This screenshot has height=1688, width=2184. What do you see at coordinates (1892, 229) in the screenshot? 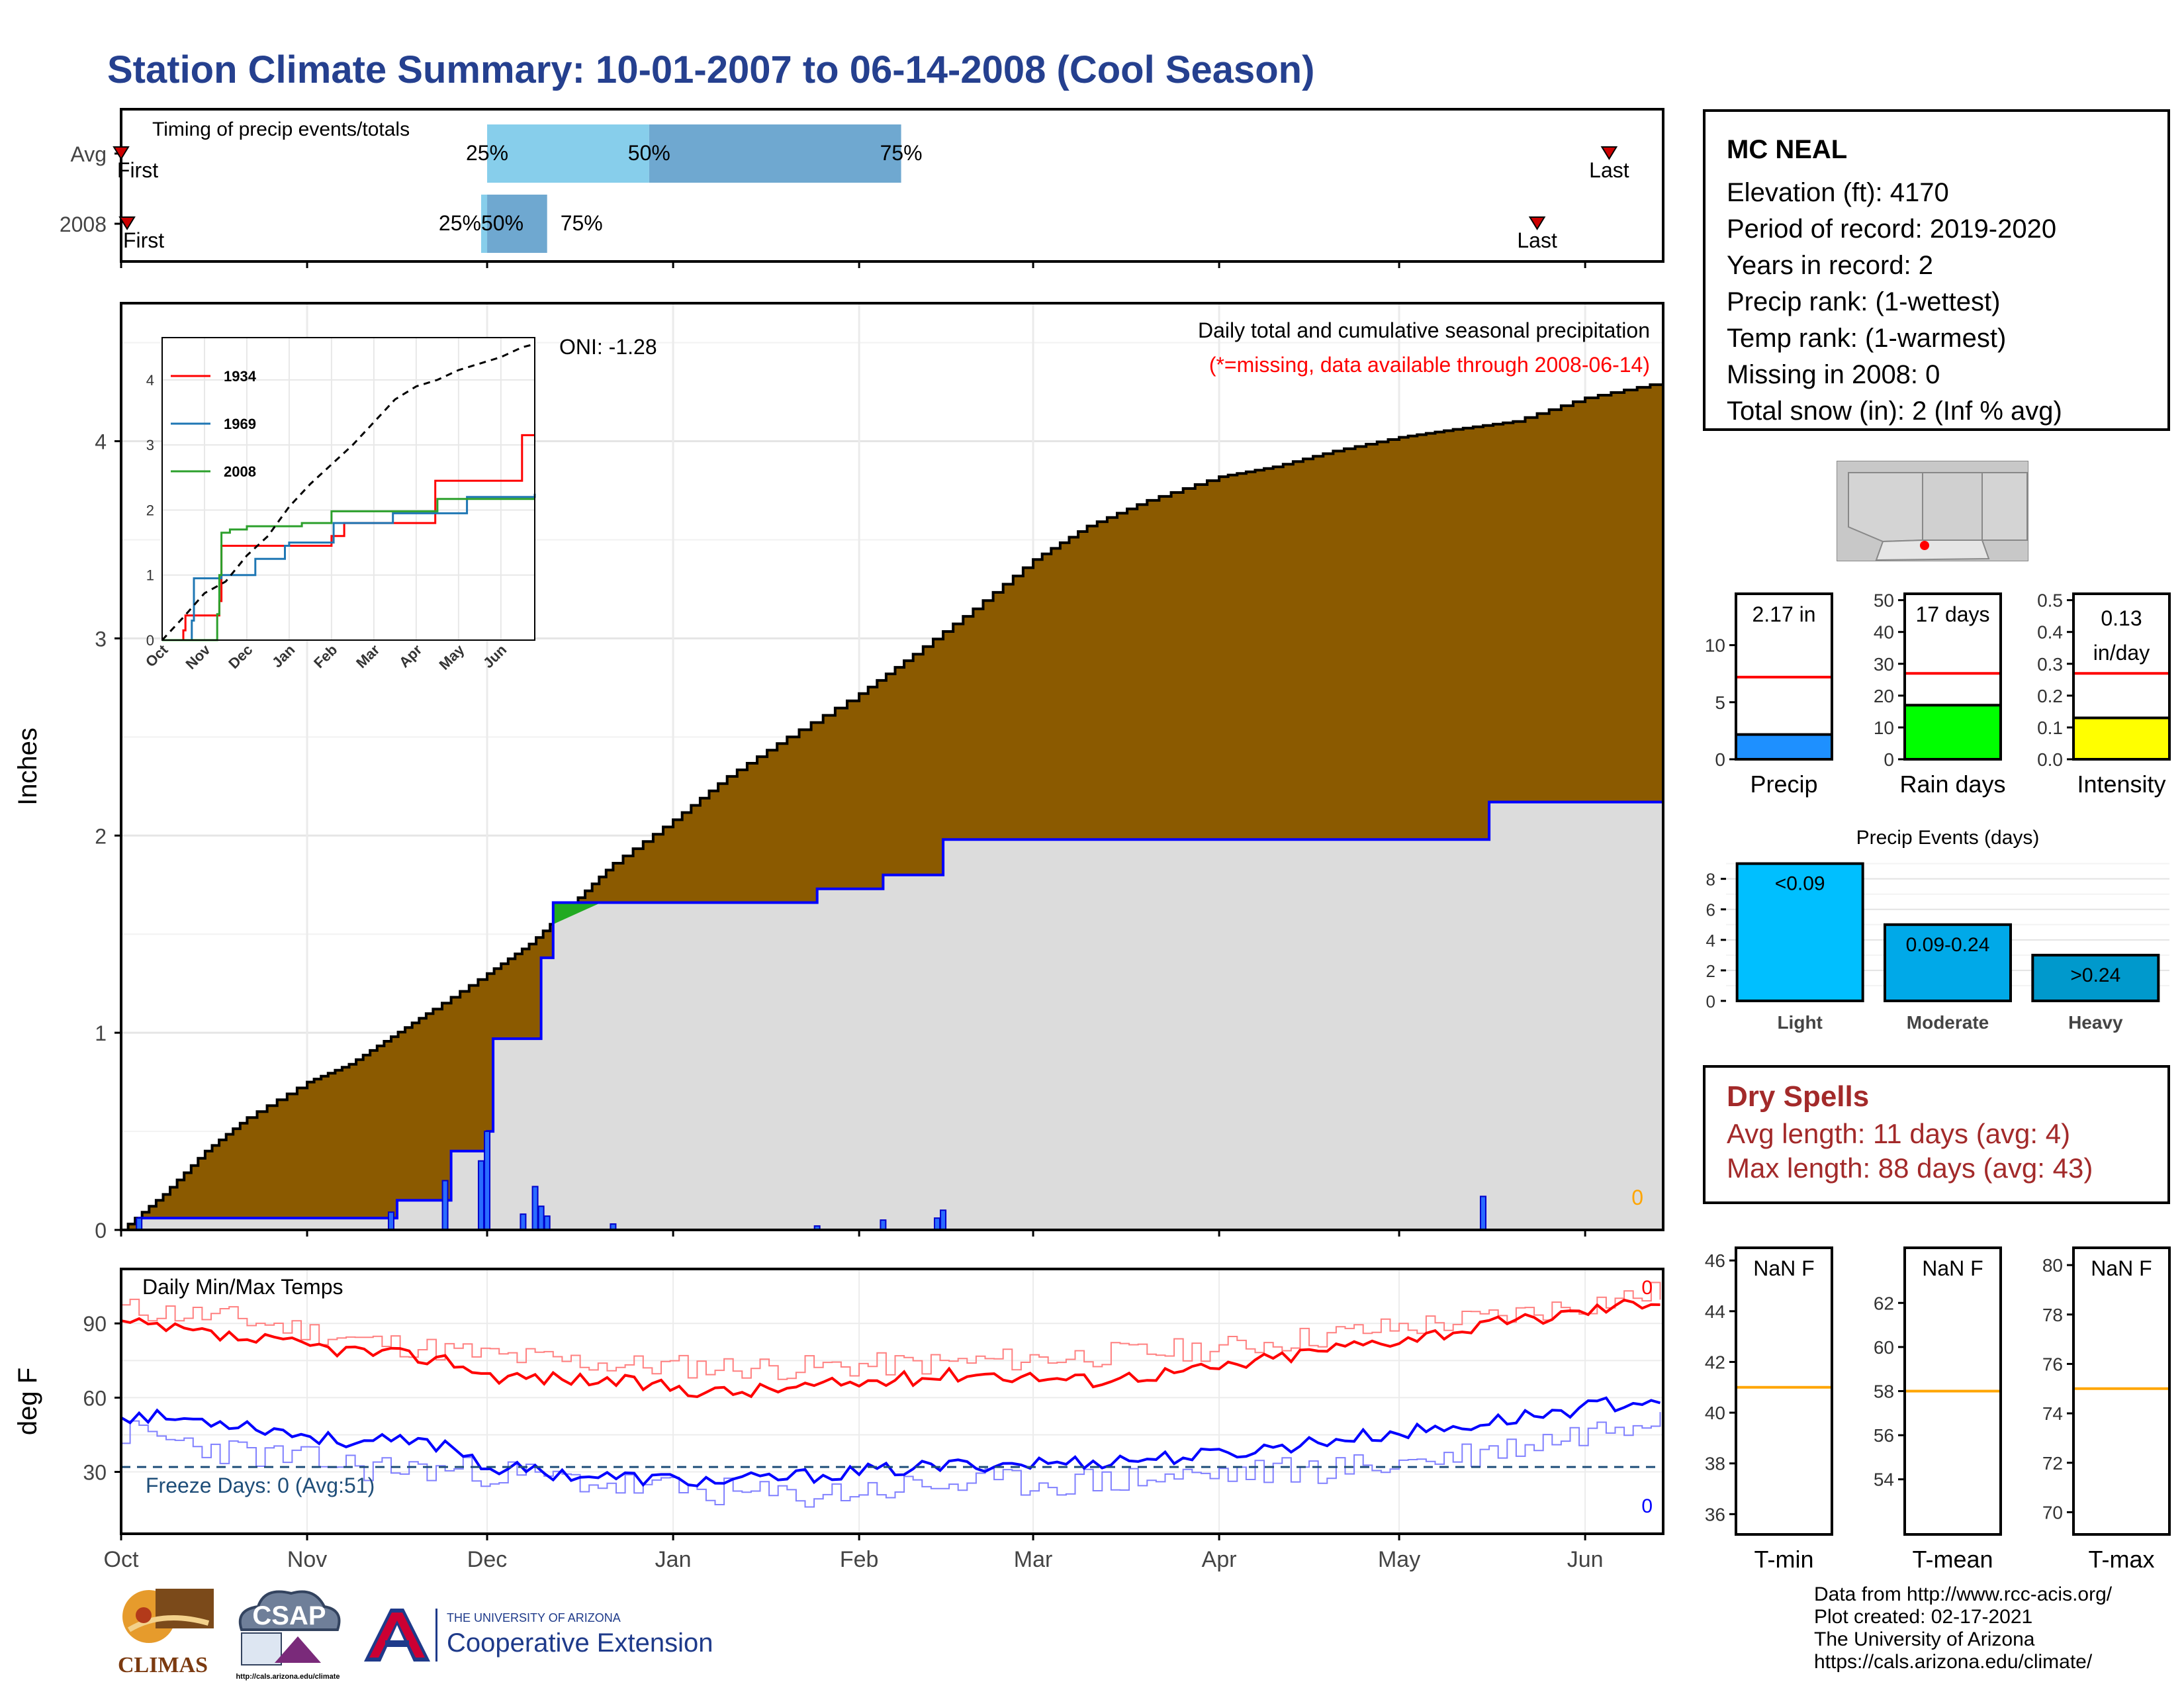
I see `station-detail-line: Period of record: 2019-2020` at bounding box center [1892, 229].